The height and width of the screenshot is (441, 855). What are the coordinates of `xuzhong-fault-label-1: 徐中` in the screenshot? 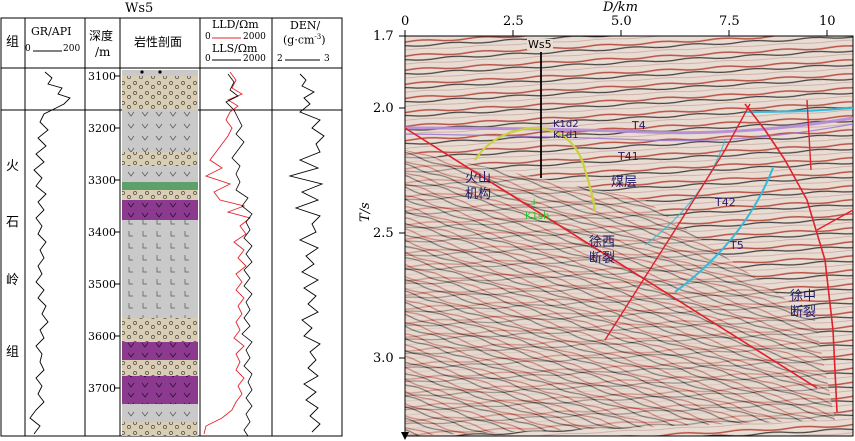 It's located at (803, 296).